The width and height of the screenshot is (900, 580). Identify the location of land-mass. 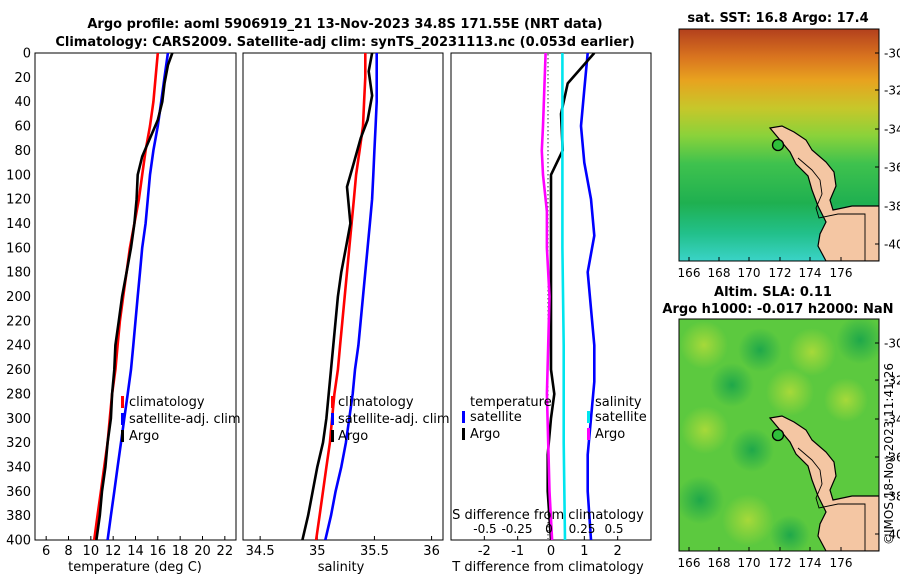
(823, 483).